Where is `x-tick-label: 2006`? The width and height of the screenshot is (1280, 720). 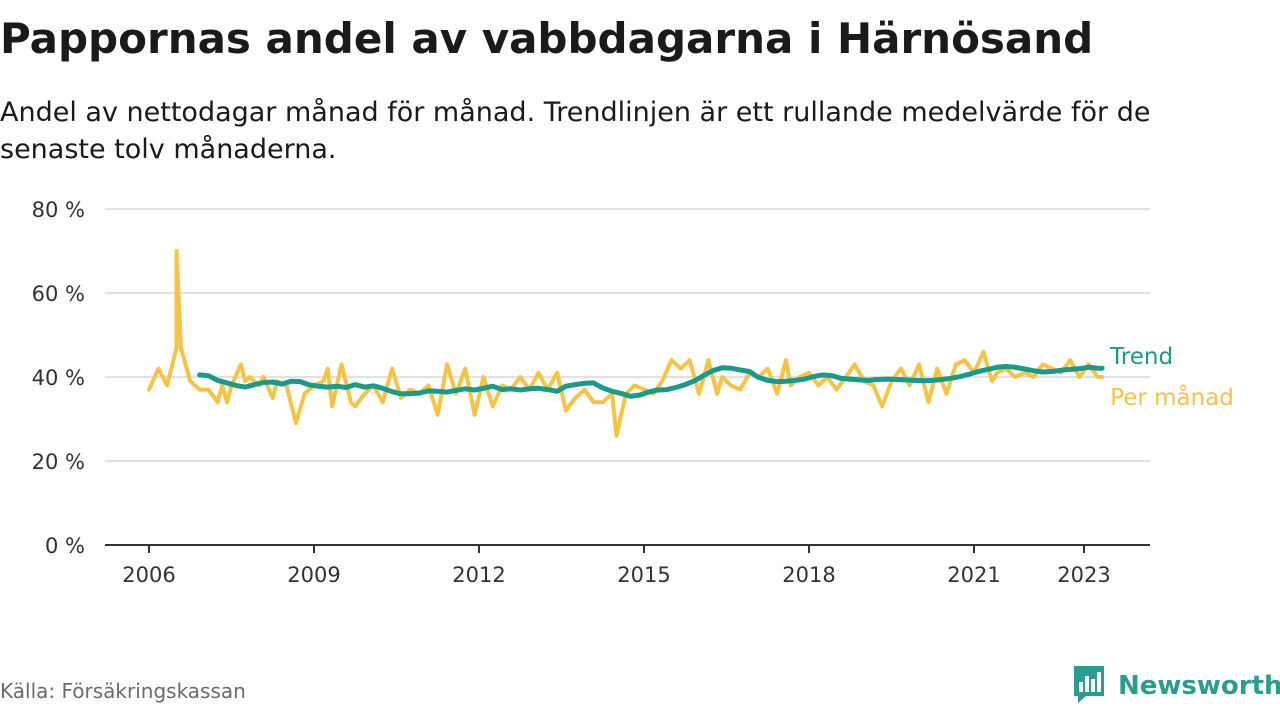
x-tick-label: 2006 is located at coordinates (148, 575).